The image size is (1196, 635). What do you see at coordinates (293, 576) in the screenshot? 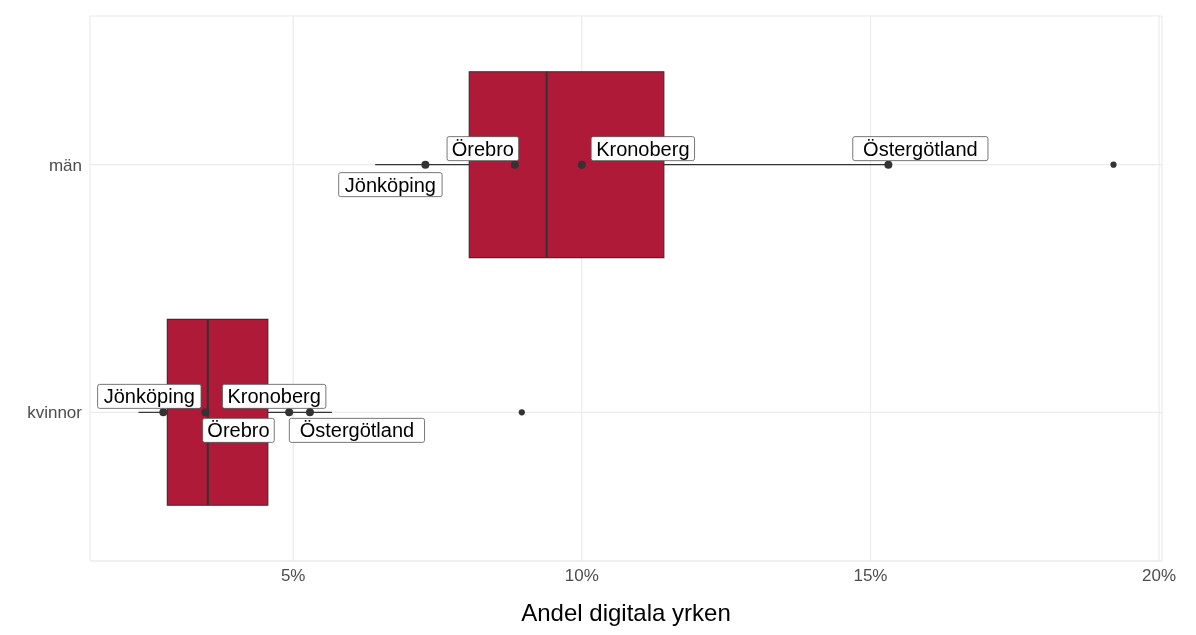
I see `x-tick-label: 5%` at bounding box center [293, 576].